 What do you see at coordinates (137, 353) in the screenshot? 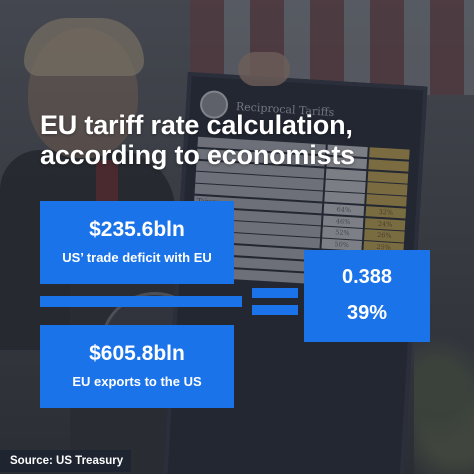
I see `eu-exports-value: $605.8bln` at bounding box center [137, 353].